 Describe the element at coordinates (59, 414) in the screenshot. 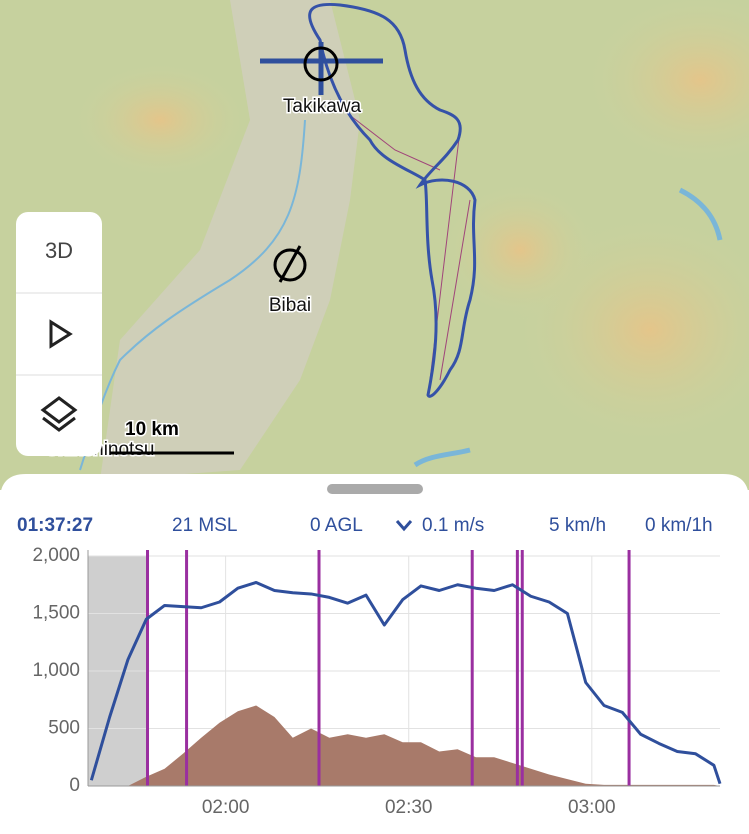

I see `layers-button` at that location.